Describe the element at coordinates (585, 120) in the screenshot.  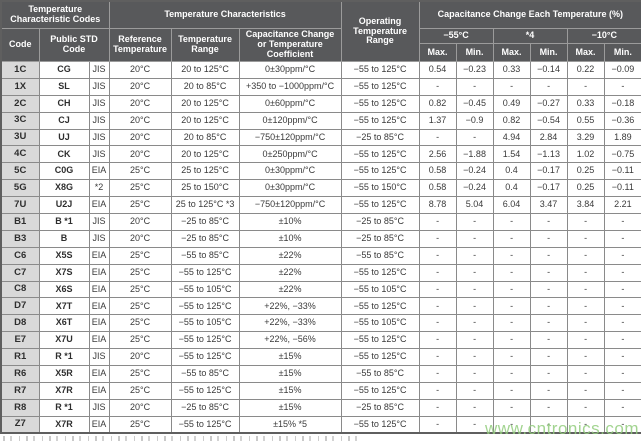
I see `cell-neg10-max: 0.55` at that location.